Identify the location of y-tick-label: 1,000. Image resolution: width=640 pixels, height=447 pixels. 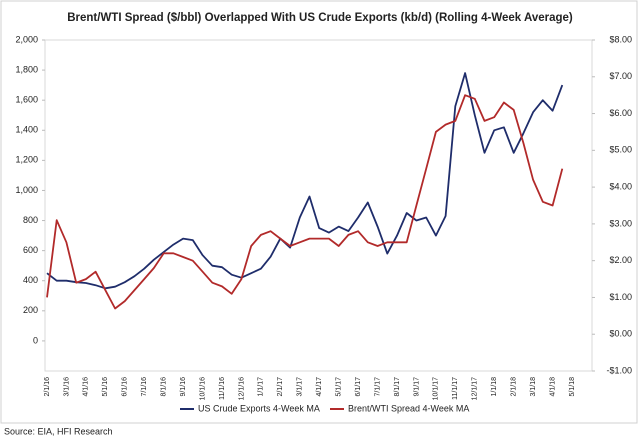
(26, 190).